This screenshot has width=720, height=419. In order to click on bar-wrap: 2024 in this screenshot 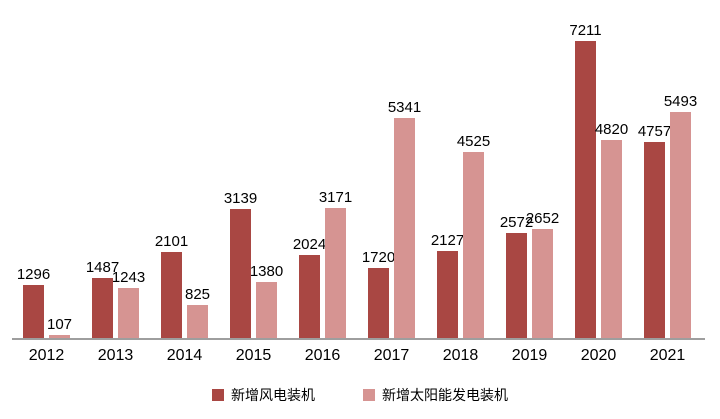, I will do `click(309, 288)`.